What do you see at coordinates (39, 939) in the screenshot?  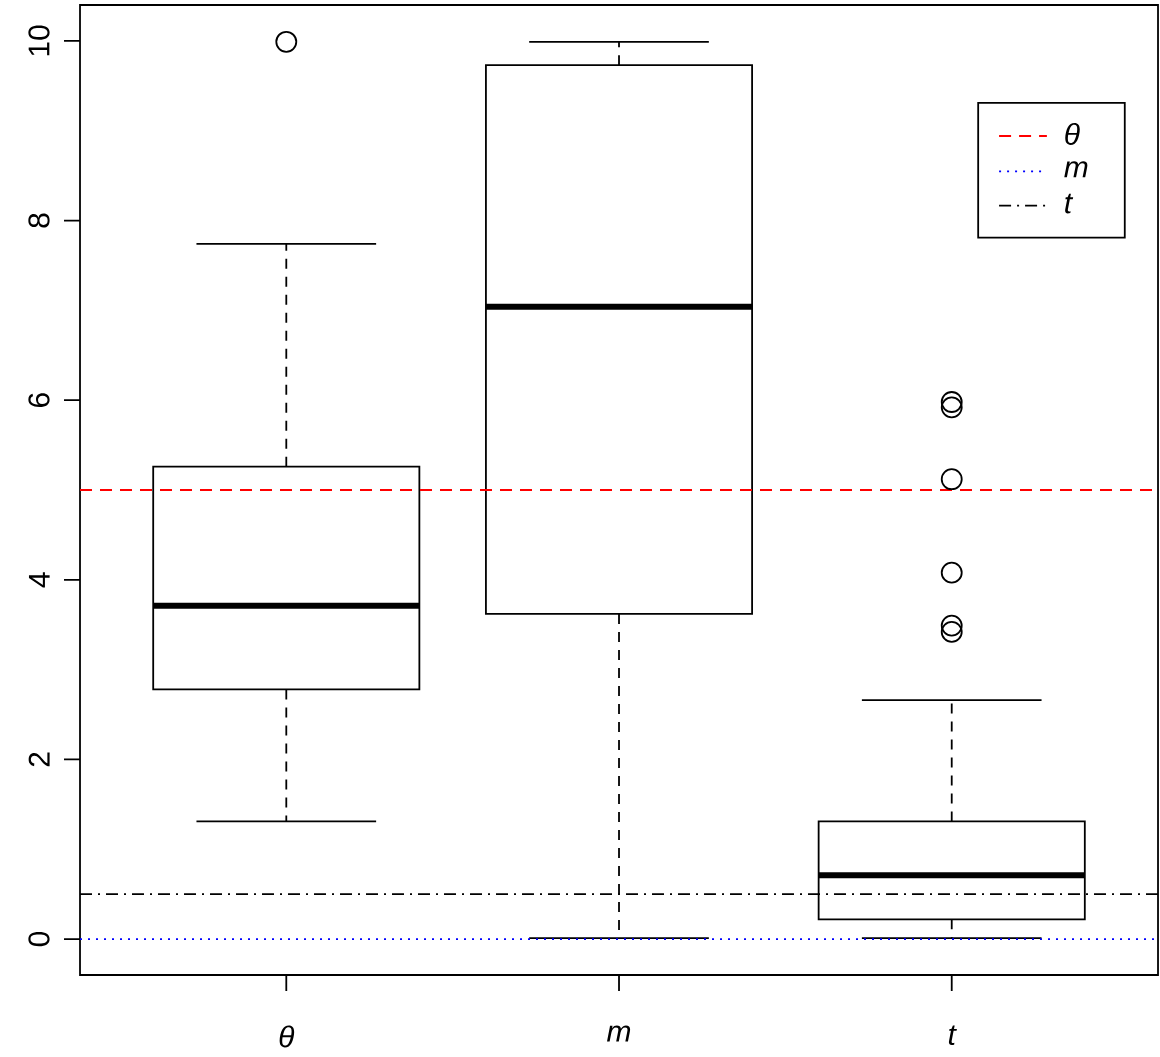 I see `y-tick-label: 0` at bounding box center [39, 939].